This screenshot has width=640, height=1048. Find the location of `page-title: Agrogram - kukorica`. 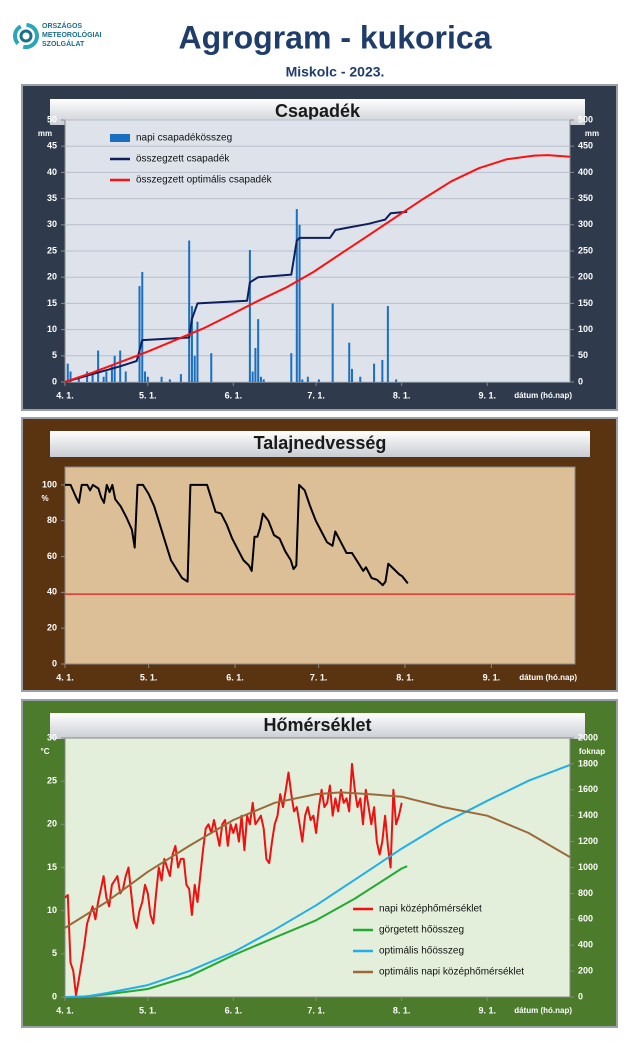

page-title: Agrogram - kukorica is located at coordinates (335, 37).